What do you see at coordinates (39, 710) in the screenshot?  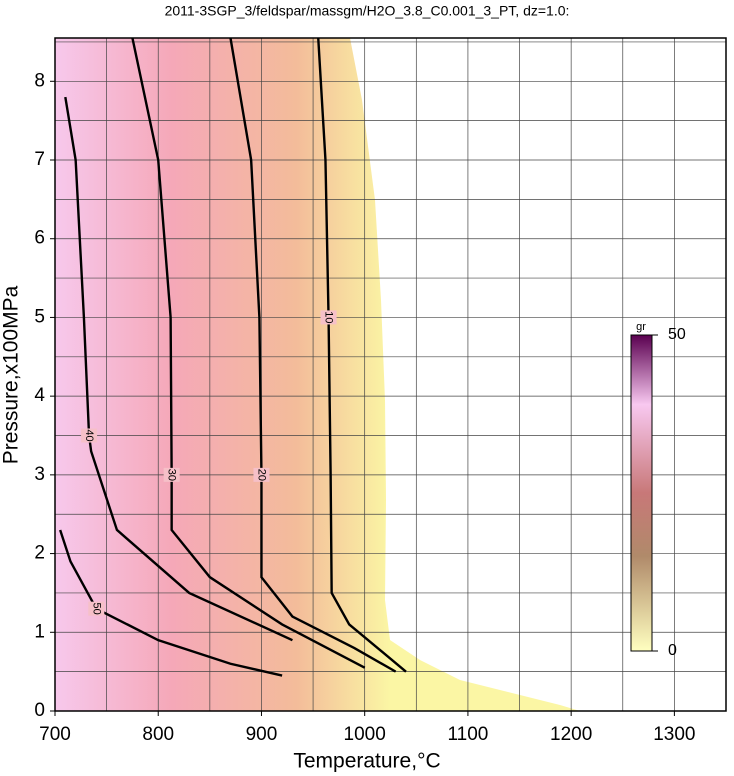 I see `y-tick-label: 0` at bounding box center [39, 710].